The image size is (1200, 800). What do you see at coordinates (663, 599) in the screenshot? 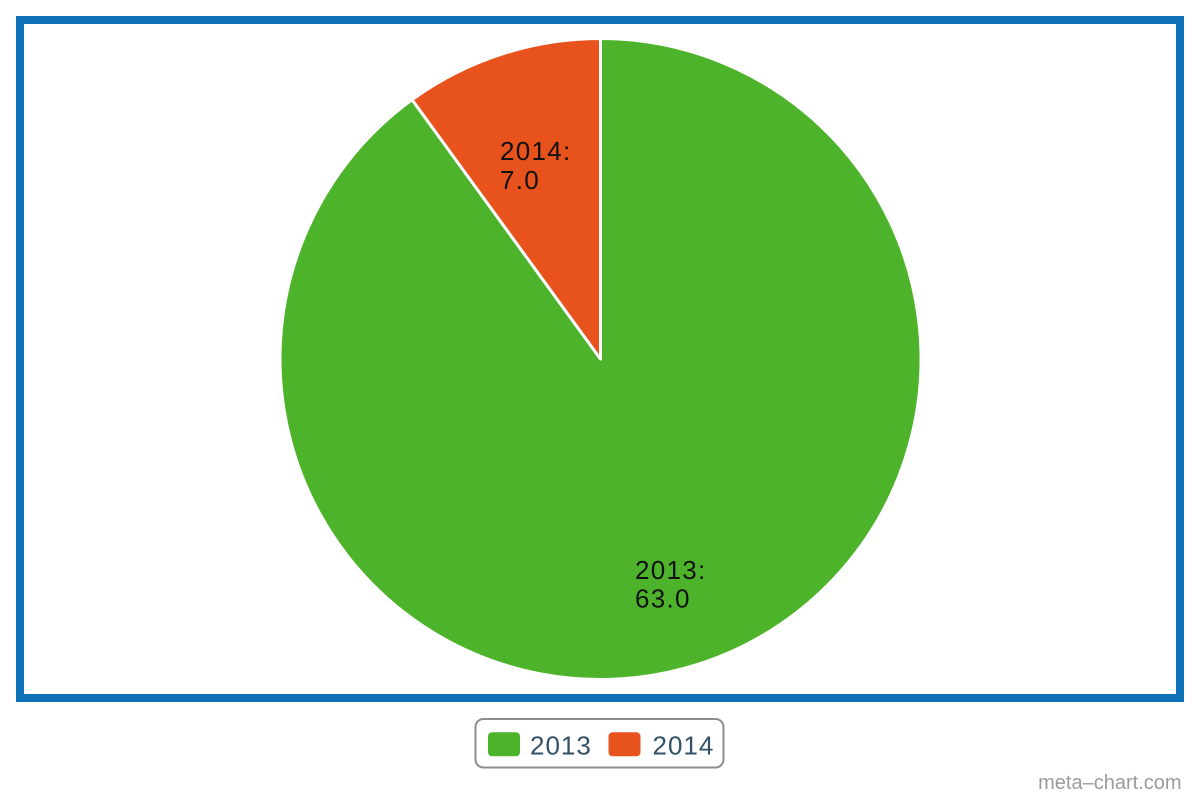
I see `svg-text: 63.0` at bounding box center [663, 599].